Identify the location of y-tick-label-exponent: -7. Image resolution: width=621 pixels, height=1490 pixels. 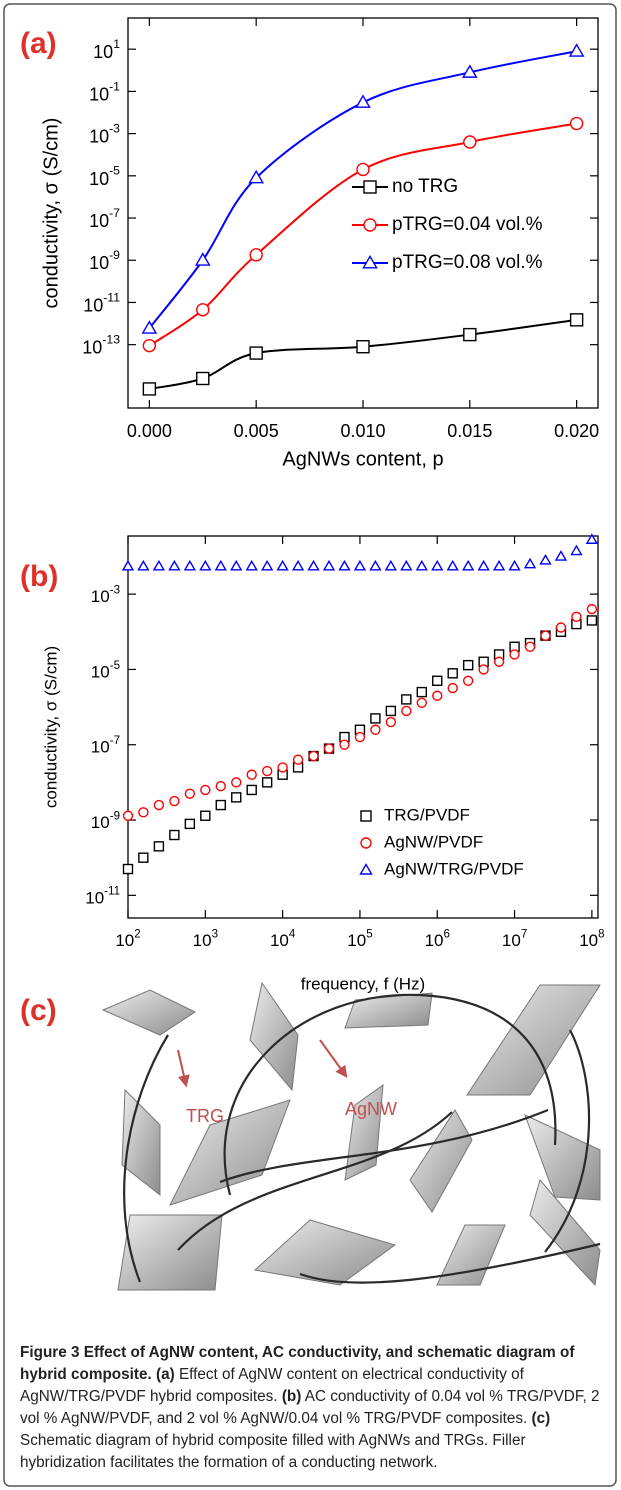
(114, 213).